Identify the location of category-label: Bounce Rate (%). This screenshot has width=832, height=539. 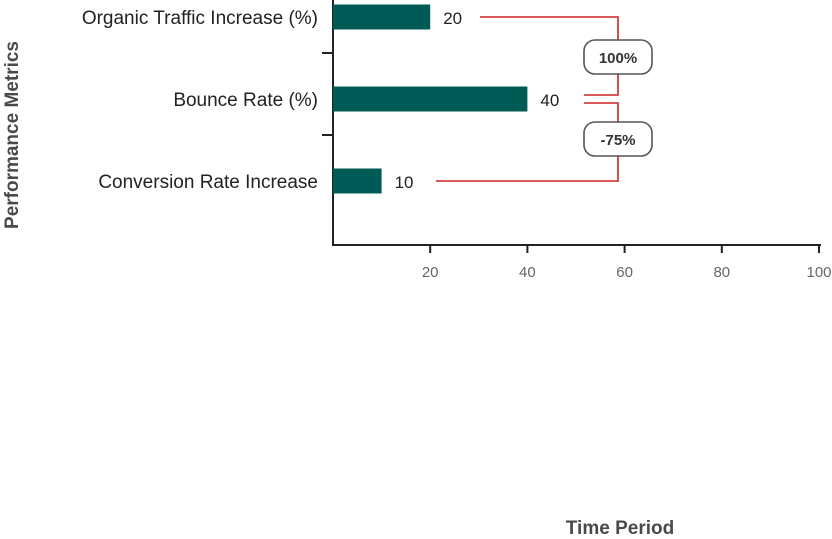
(245, 100).